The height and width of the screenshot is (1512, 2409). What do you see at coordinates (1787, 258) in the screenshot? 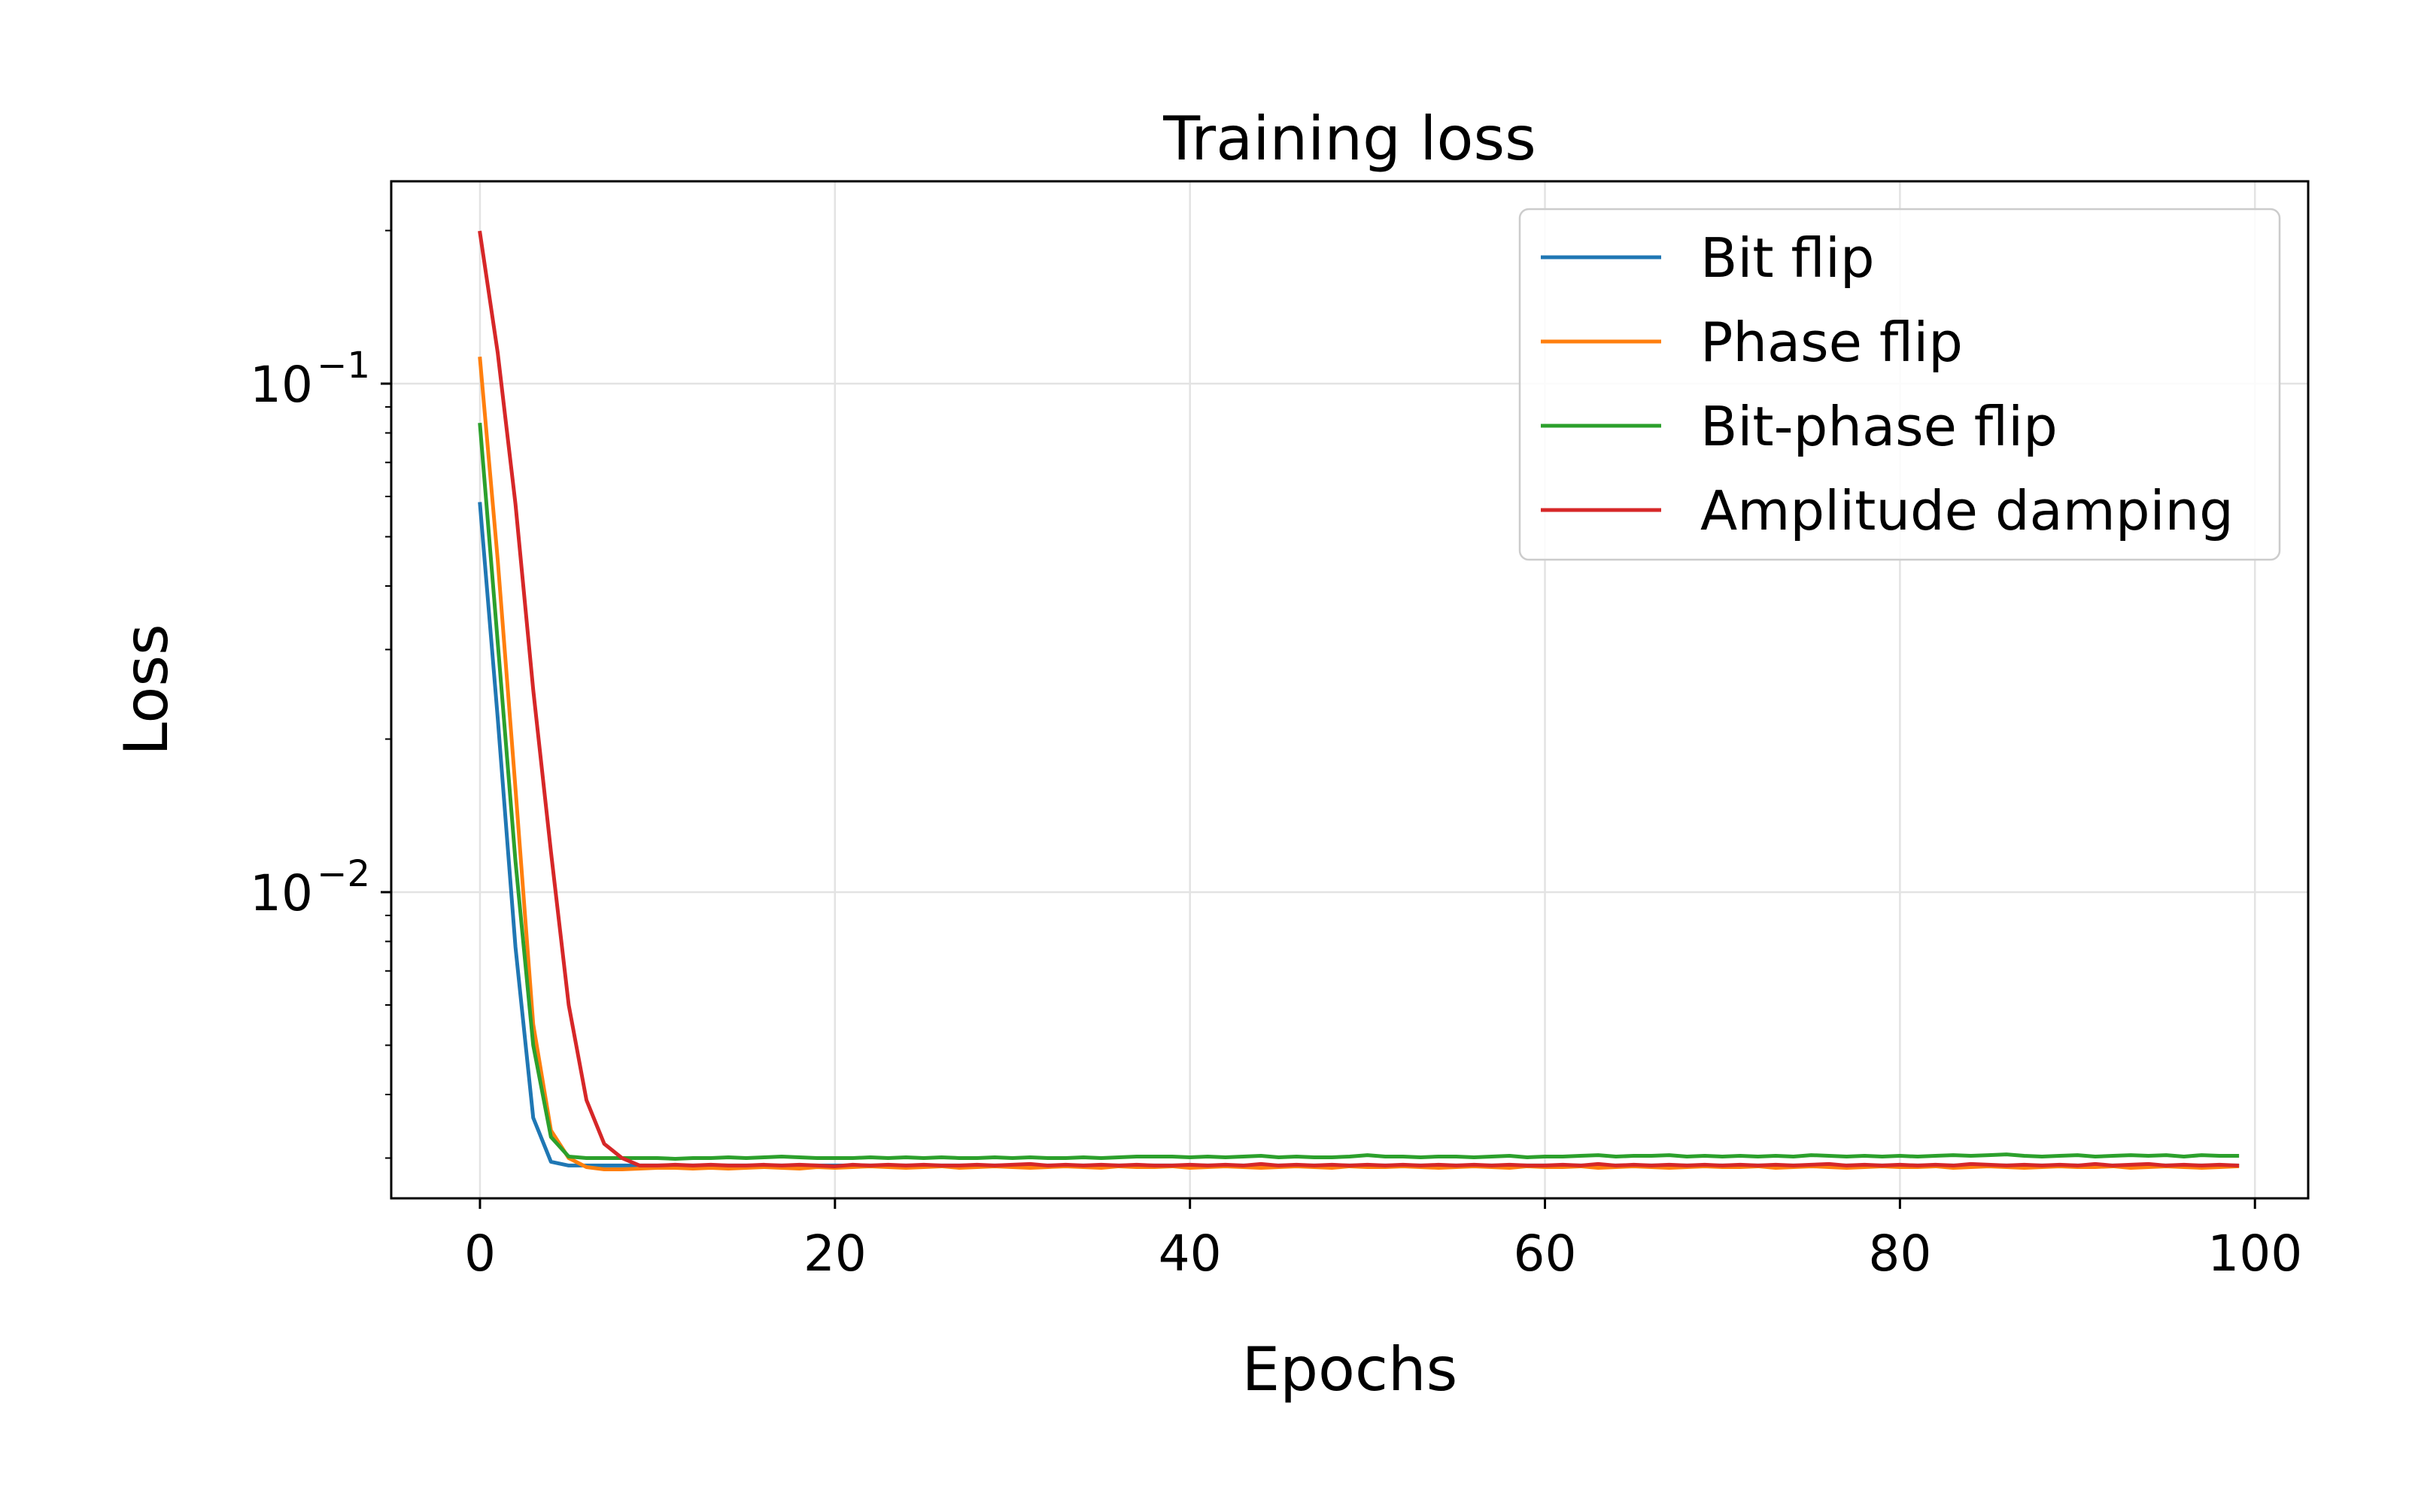
I see `legend-label: Bit flip` at bounding box center [1787, 258].